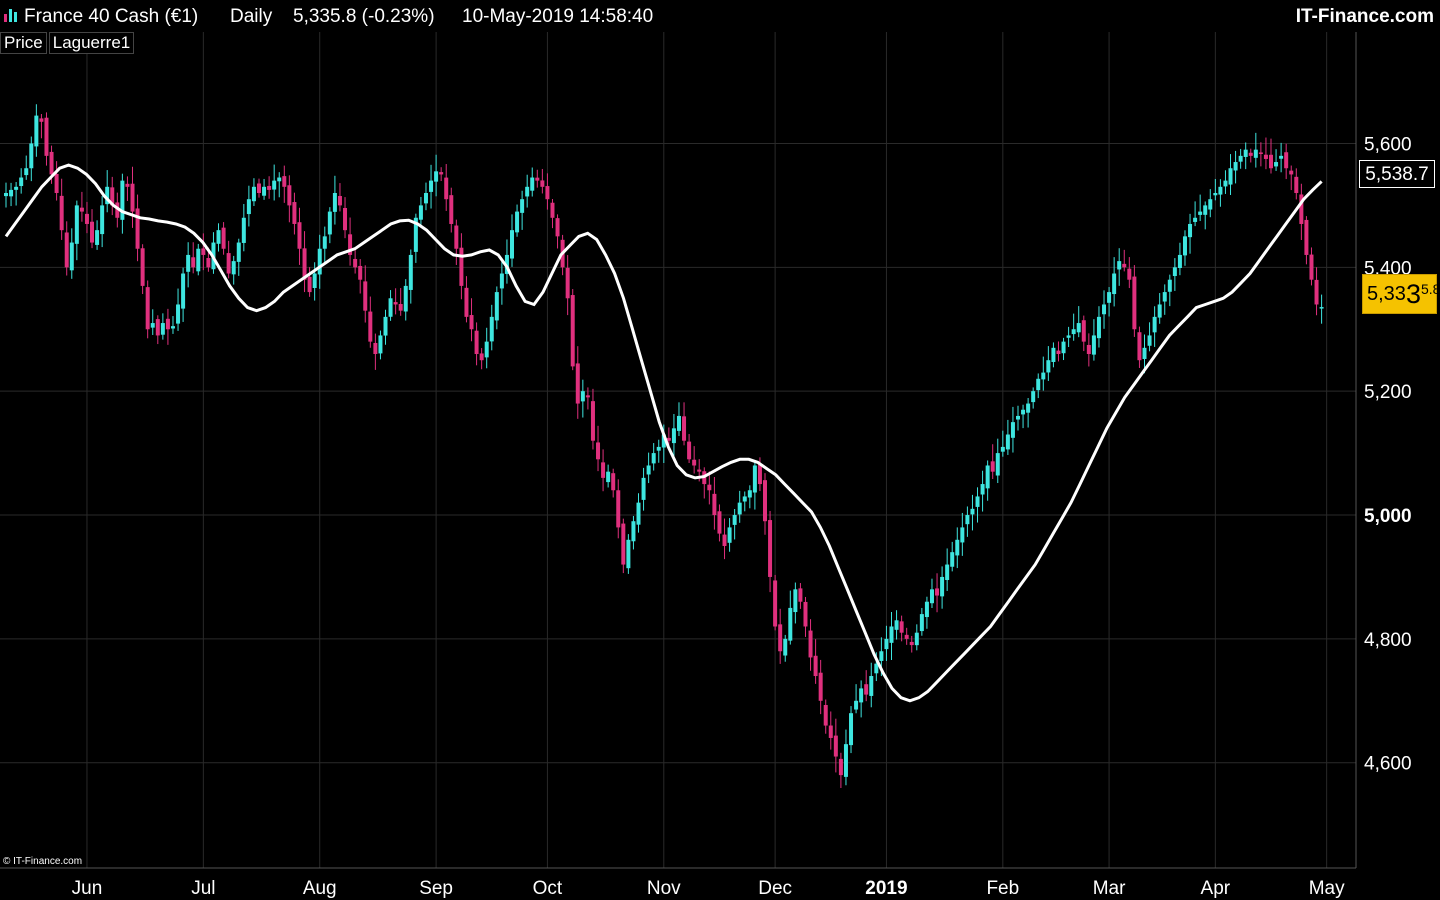 The width and height of the screenshot is (1440, 900). Describe the element at coordinates (1401, 294) in the screenshot. I see `last-price-tag: 5,33 3 5.8` at that location.